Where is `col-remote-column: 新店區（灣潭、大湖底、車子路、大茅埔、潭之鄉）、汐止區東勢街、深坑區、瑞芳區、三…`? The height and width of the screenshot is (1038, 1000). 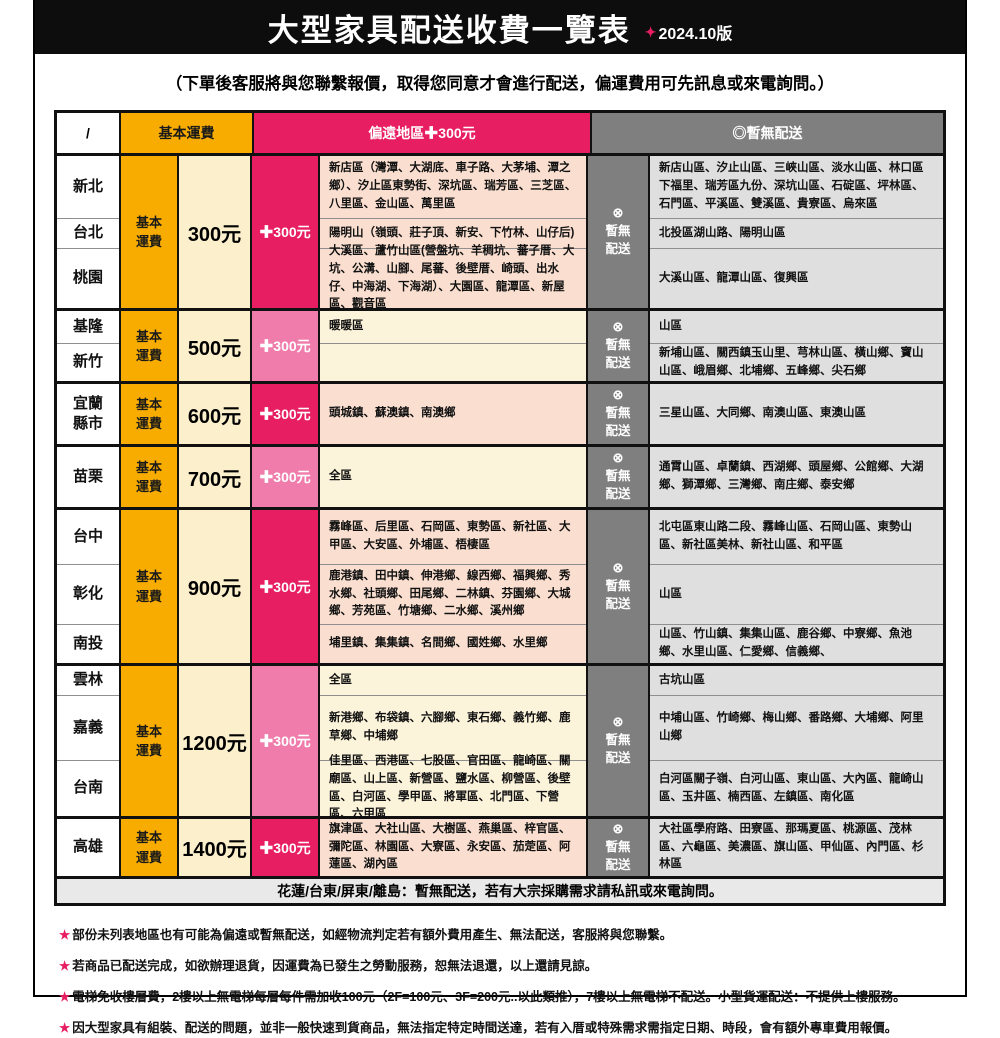 col-remote-column: 新店區（灣潭、大湖底、車子路、大茅埔、潭之鄉）、汐止區東勢街、深坑區、瑞芳區、三… is located at coordinates (454, 233).